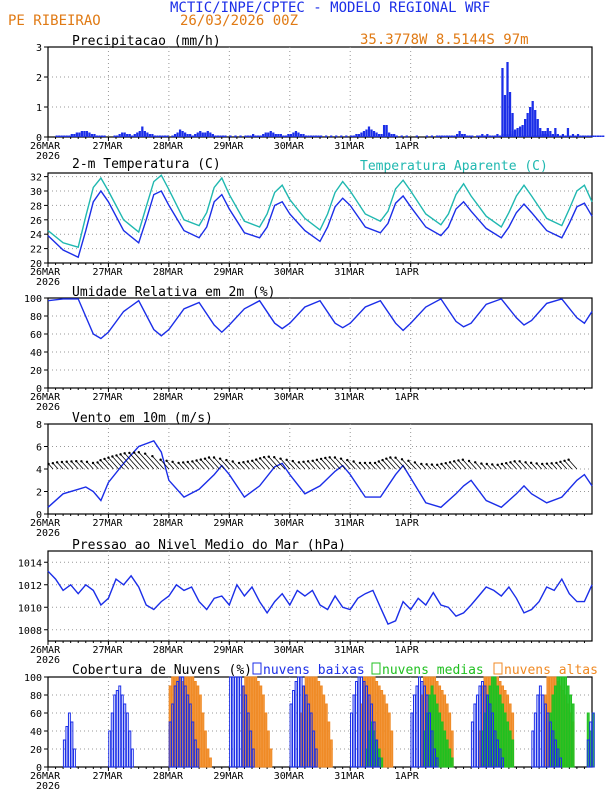 The width and height of the screenshot is (612, 792). What do you see at coordinates (168, 146) in the screenshot?
I see `x-tick-label: 28MAR` at bounding box center [168, 146].